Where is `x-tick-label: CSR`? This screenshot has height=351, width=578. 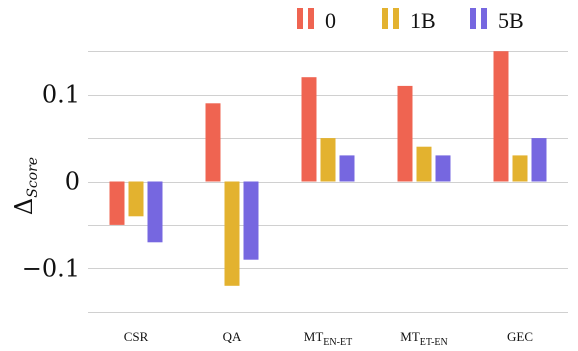 x-tick-label: CSR is located at coordinates (136, 336).